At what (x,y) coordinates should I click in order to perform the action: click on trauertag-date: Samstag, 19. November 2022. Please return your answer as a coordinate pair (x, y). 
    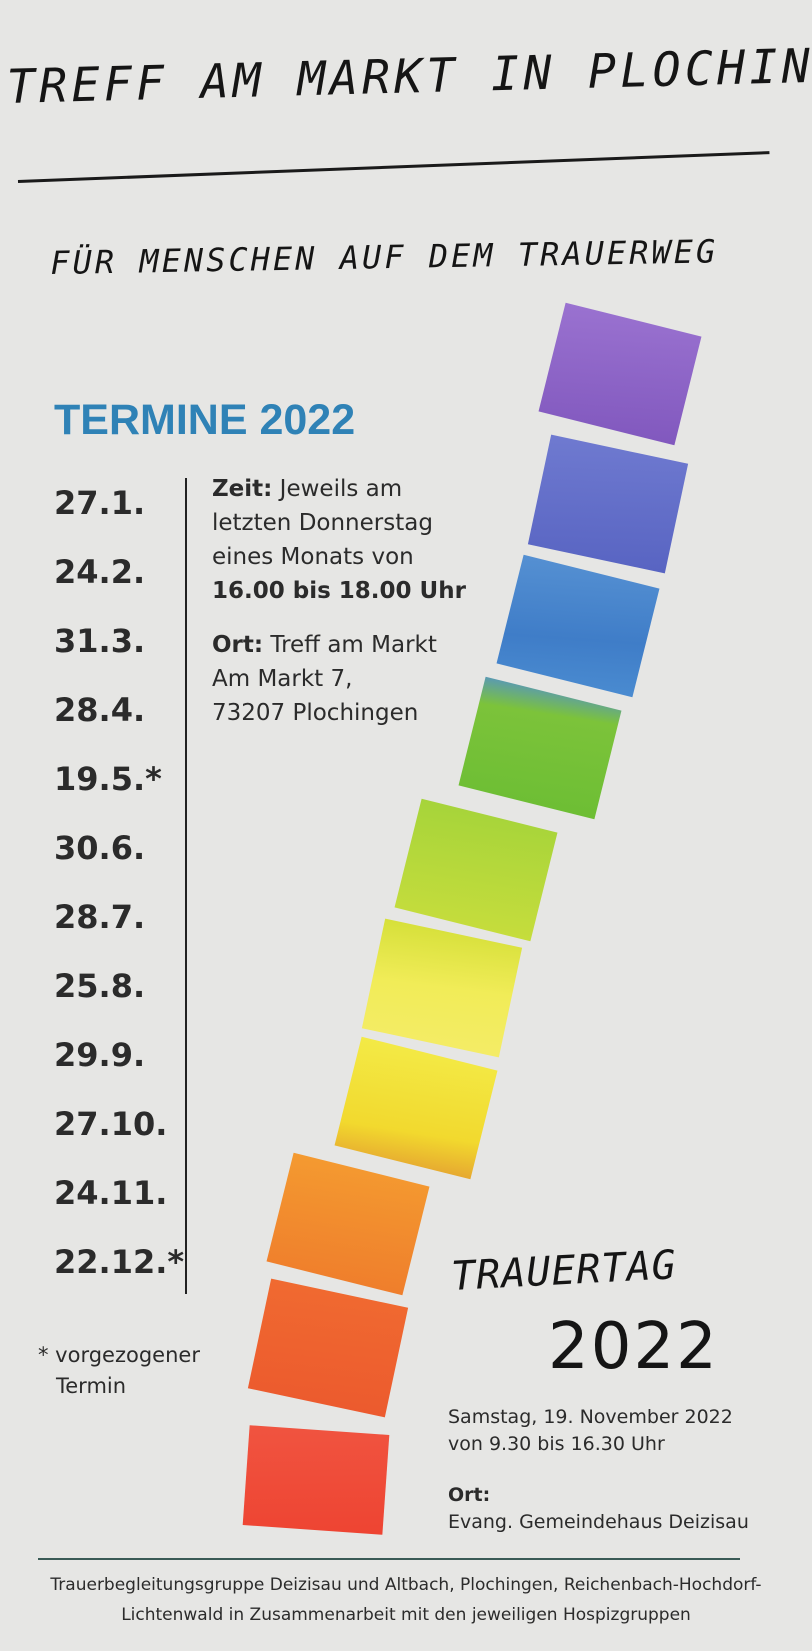
    Looking at the image, I should click on (590, 1417).